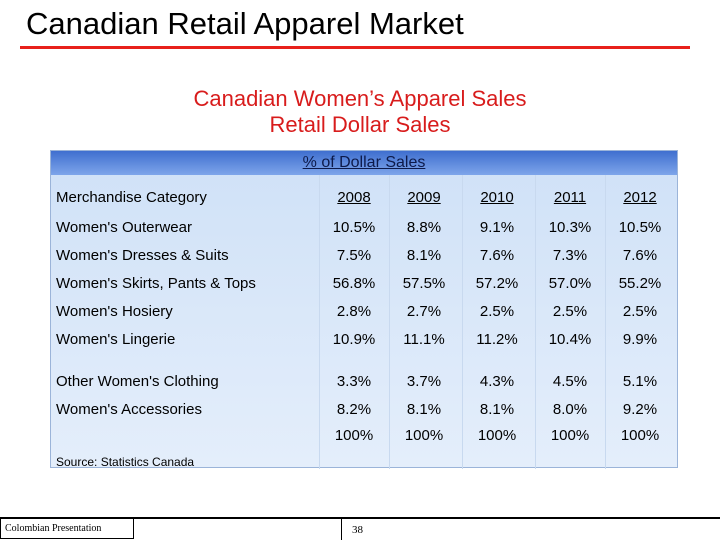 This screenshot has width=720, height=540. I want to click on row-value: 2.8%, so click(354, 311).